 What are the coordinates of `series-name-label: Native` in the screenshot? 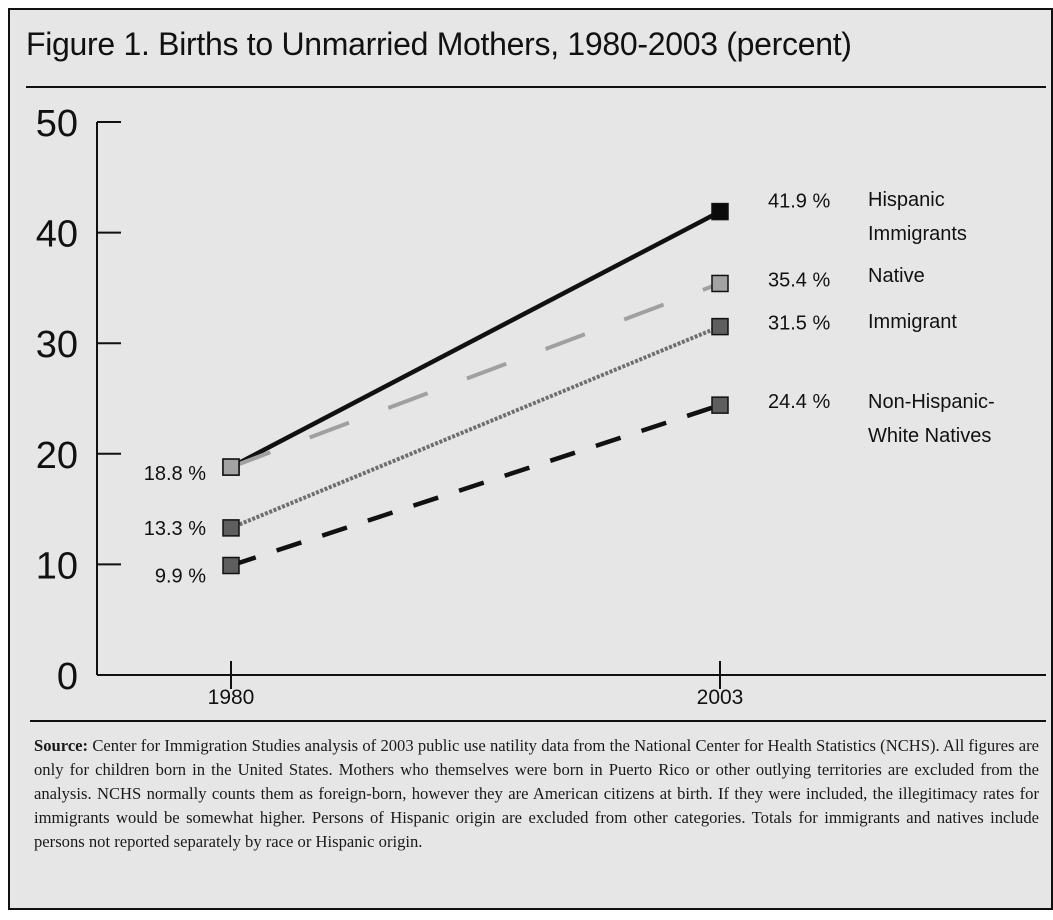 It's located at (896, 276).